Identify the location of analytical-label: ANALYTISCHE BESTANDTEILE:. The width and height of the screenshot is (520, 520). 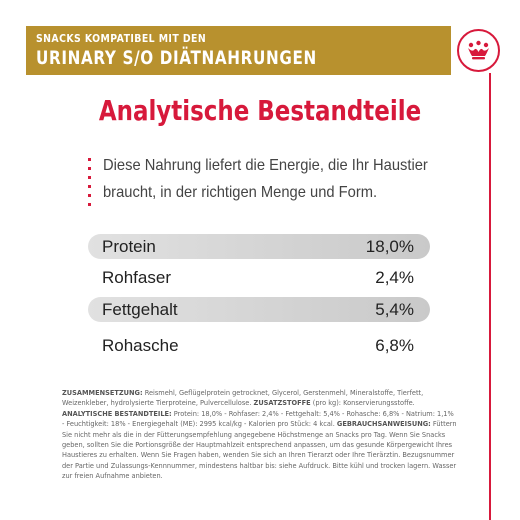
(117, 413).